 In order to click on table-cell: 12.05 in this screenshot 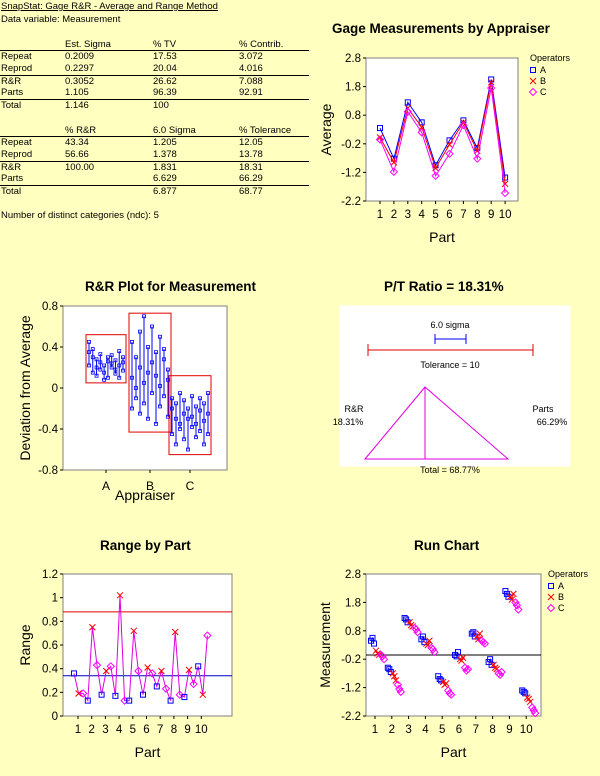, I will do `click(251, 142)`.